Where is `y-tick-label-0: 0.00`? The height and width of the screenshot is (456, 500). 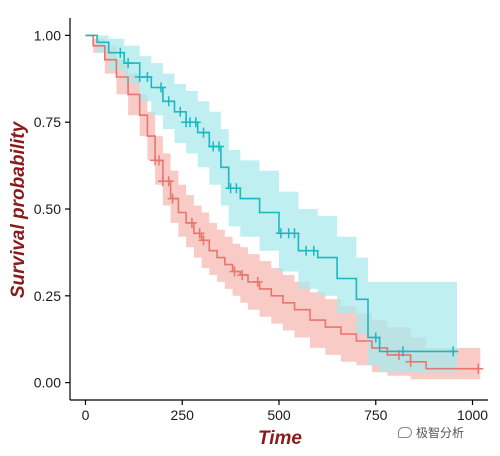 y-tick-label-0: 0.00 is located at coordinates (47, 383).